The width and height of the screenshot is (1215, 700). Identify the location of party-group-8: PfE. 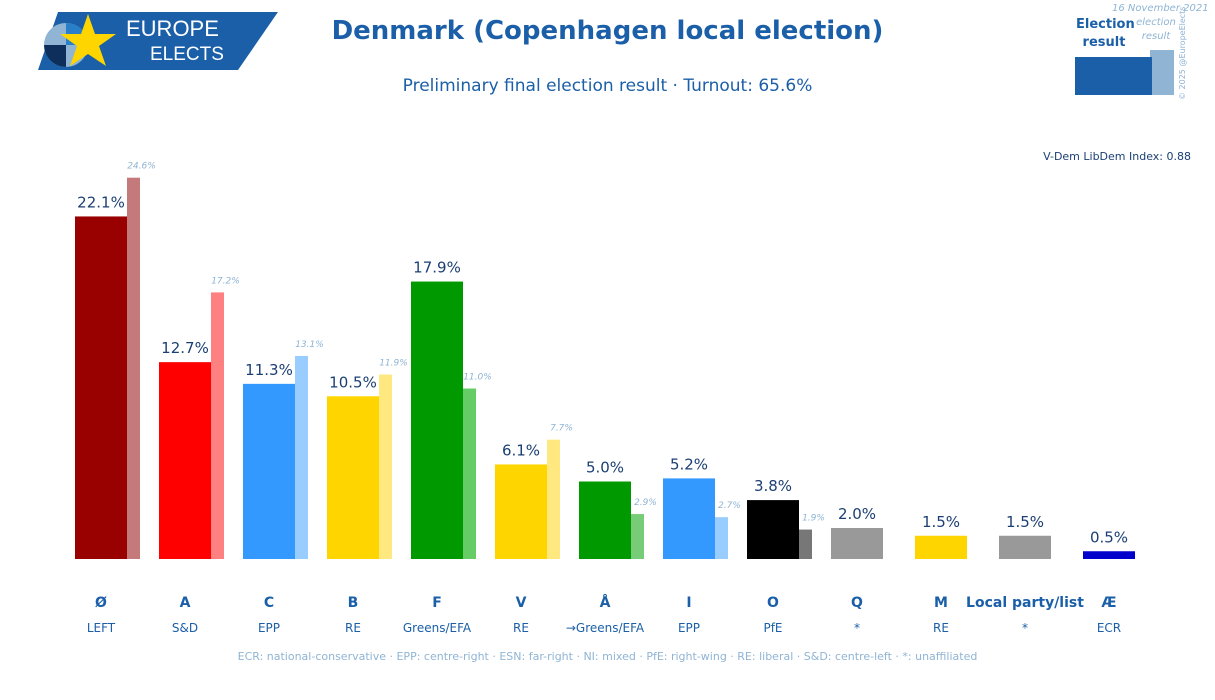
(772, 628).